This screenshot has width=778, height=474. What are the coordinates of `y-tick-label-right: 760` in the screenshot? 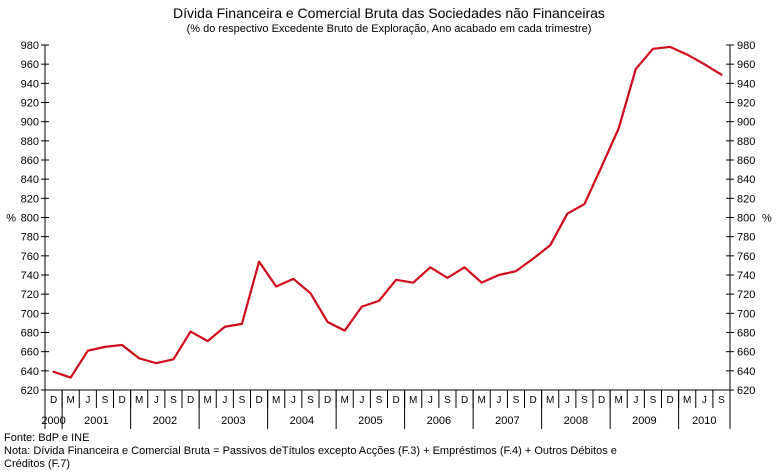 It's located at (746, 257).